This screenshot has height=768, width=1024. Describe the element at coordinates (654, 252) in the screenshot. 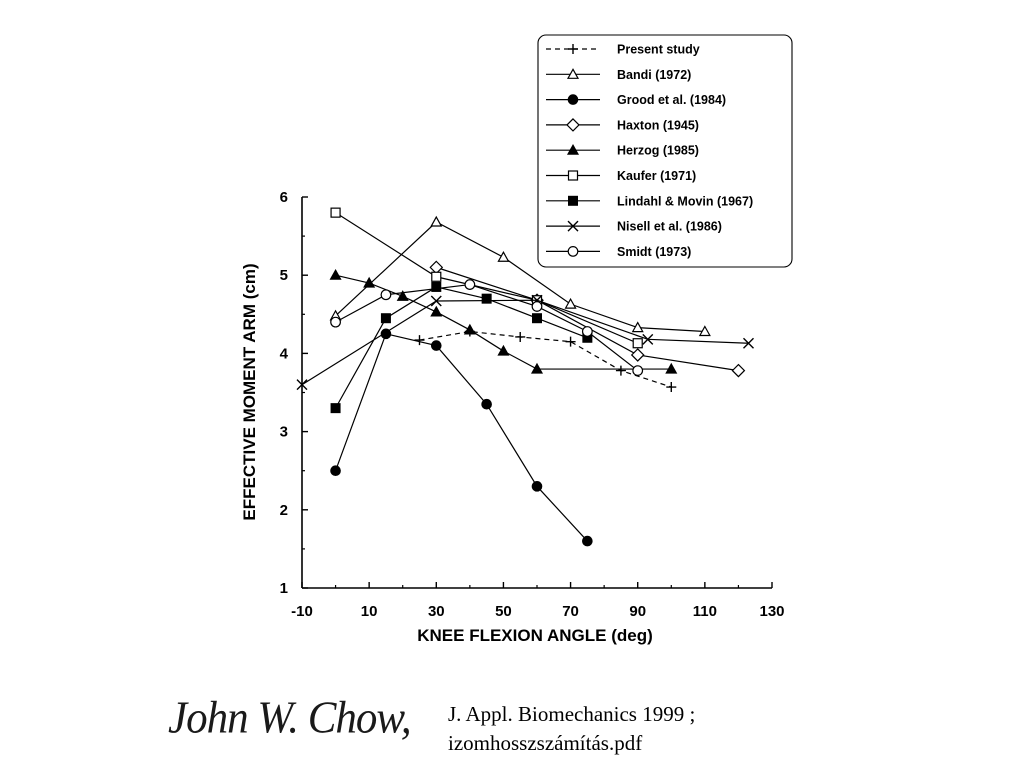

I see `legend-label: Smidt (1973)` at that location.